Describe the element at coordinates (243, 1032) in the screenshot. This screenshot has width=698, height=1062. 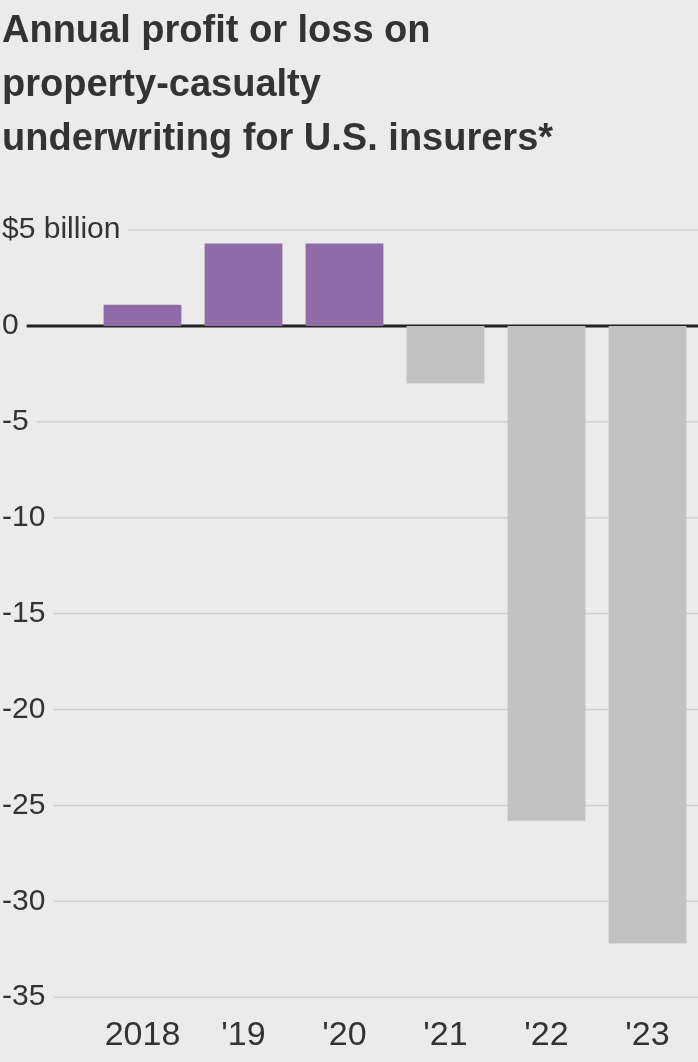
I see `x-tick-label: '19` at that location.